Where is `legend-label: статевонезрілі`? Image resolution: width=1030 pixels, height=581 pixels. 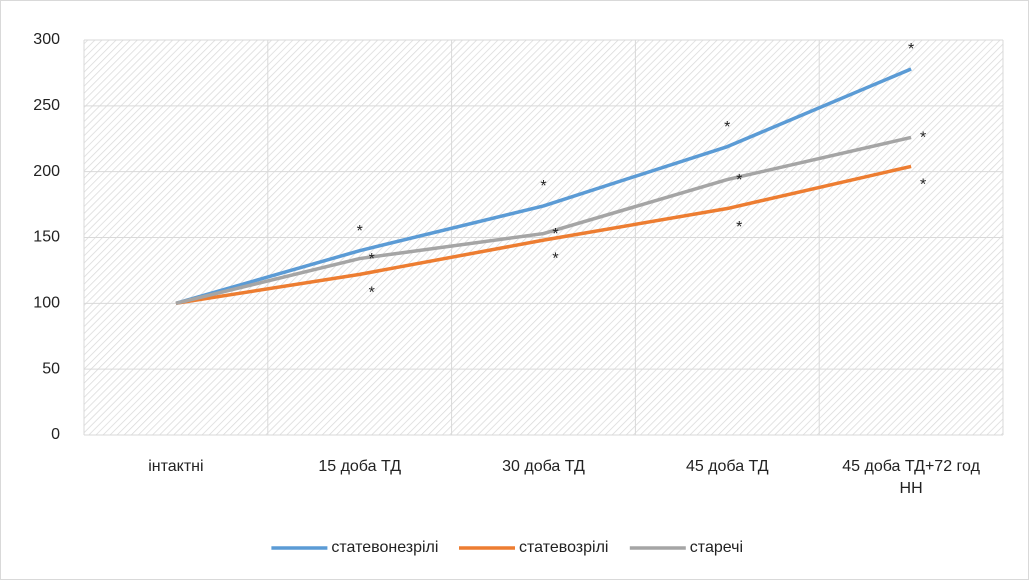
legend-label: статевонезрілі is located at coordinates (384, 547).